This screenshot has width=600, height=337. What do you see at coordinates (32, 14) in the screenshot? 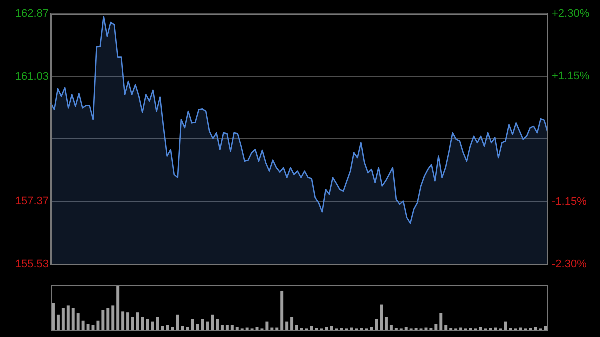
I see `y-tick-label: 162.87` at bounding box center [32, 14].